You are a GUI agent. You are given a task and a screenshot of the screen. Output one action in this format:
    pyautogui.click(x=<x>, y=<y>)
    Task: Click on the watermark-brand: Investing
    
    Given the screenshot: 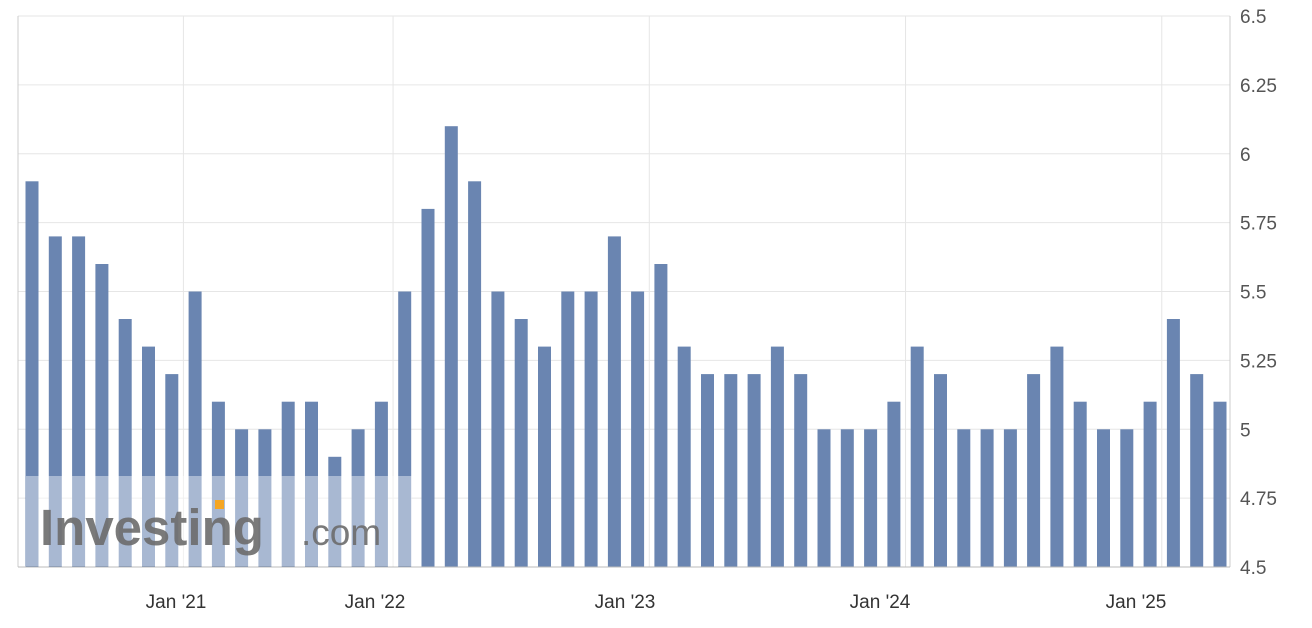 What is the action you would take?
    pyautogui.click(x=152, y=527)
    